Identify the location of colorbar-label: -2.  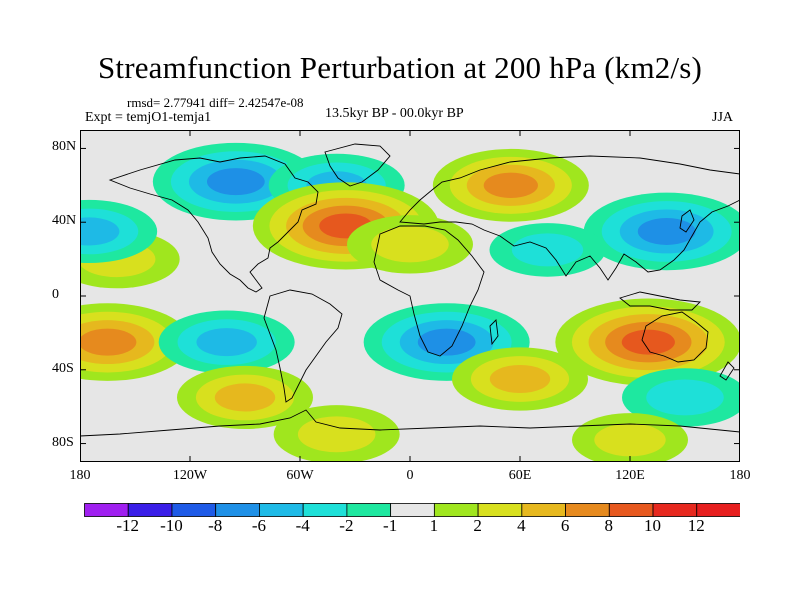
(346, 525).